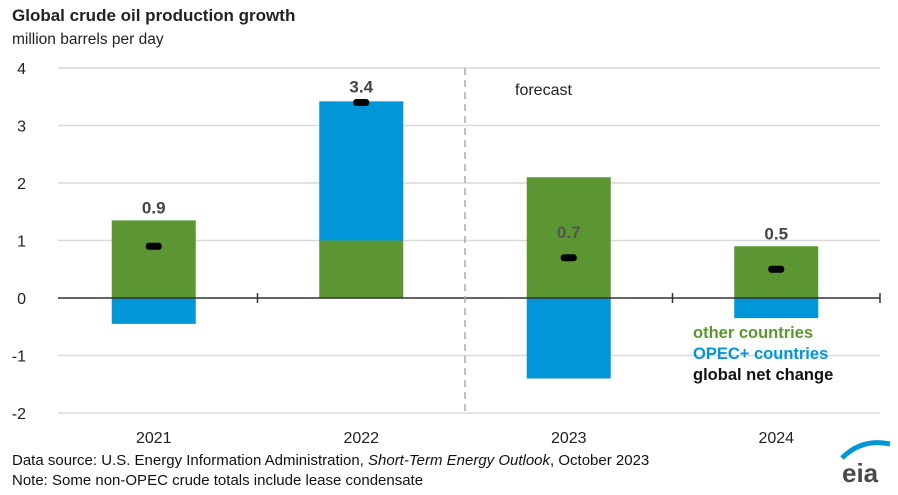 The height and width of the screenshot is (495, 898). I want to click on legend-entry: OPEC+ countries, so click(760, 354).